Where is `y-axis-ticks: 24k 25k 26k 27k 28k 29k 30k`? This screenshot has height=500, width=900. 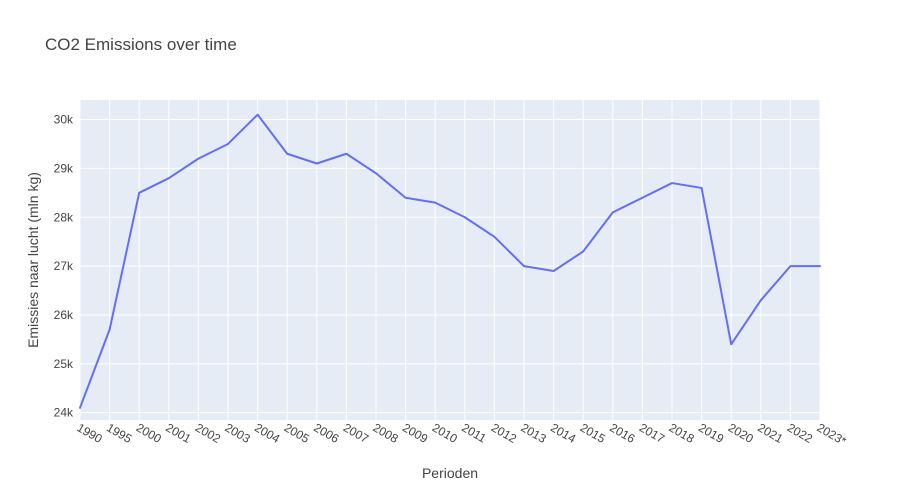
y-axis-ticks: 24k 25k 26k 27k 28k 29k 30k is located at coordinates (64, 266).